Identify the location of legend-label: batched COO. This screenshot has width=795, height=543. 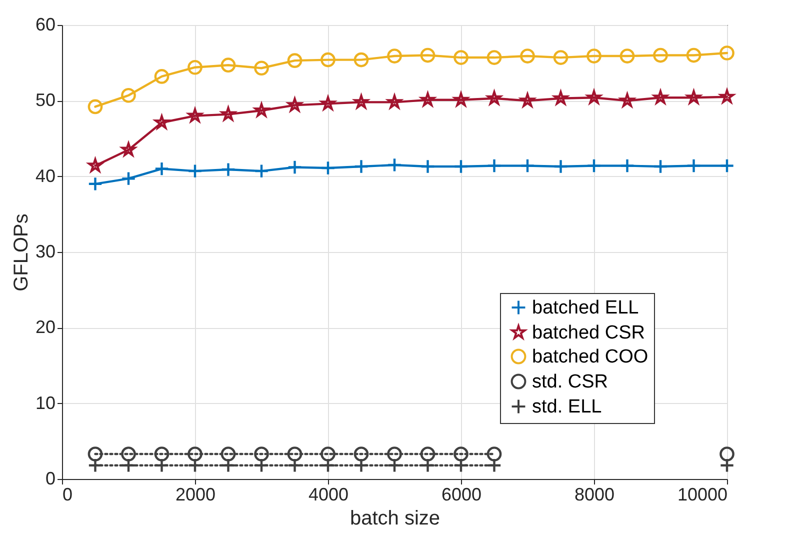
(590, 357).